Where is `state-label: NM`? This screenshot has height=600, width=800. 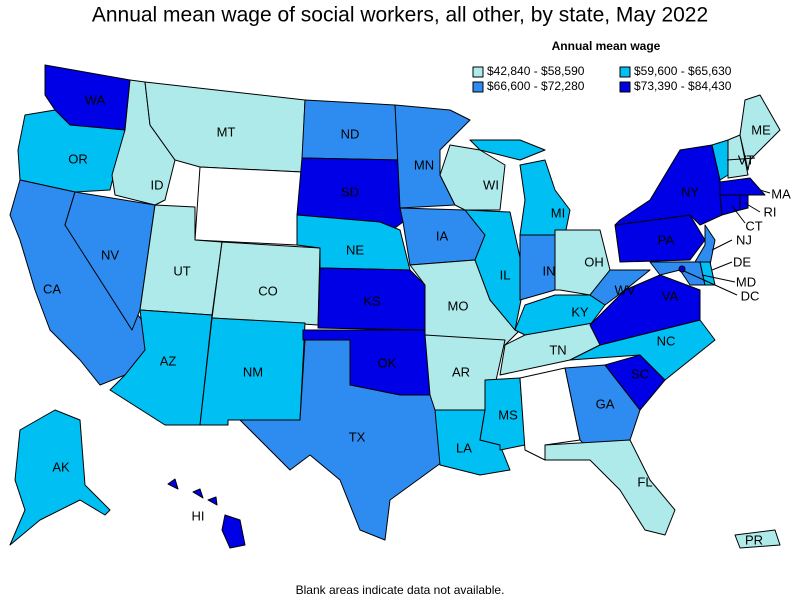 state-label: NM is located at coordinates (253, 371).